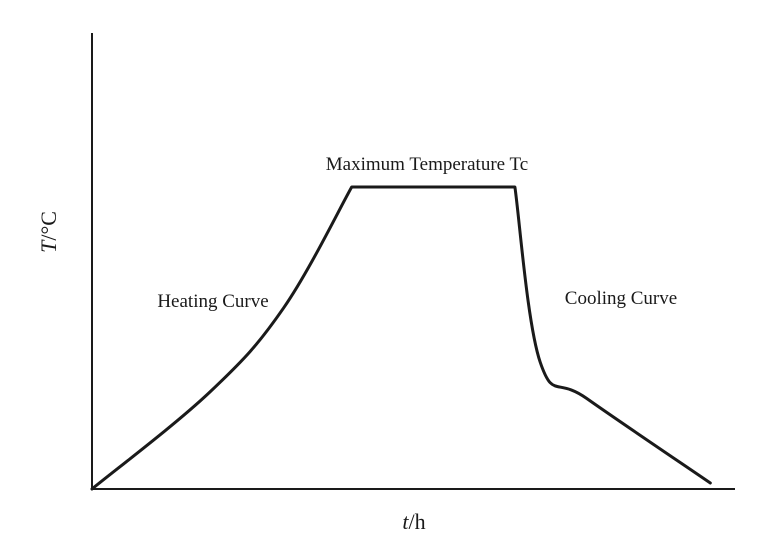 This screenshot has height=552, width=768. Describe the element at coordinates (405, 521) in the screenshot. I see `x-axis-label-var: t` at that location.